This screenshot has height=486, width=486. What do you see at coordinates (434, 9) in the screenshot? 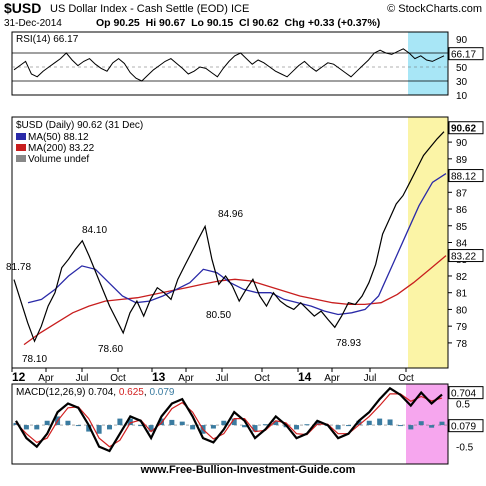
I see `watermark: © StockCharts.com` at bounding box center [434, 9].